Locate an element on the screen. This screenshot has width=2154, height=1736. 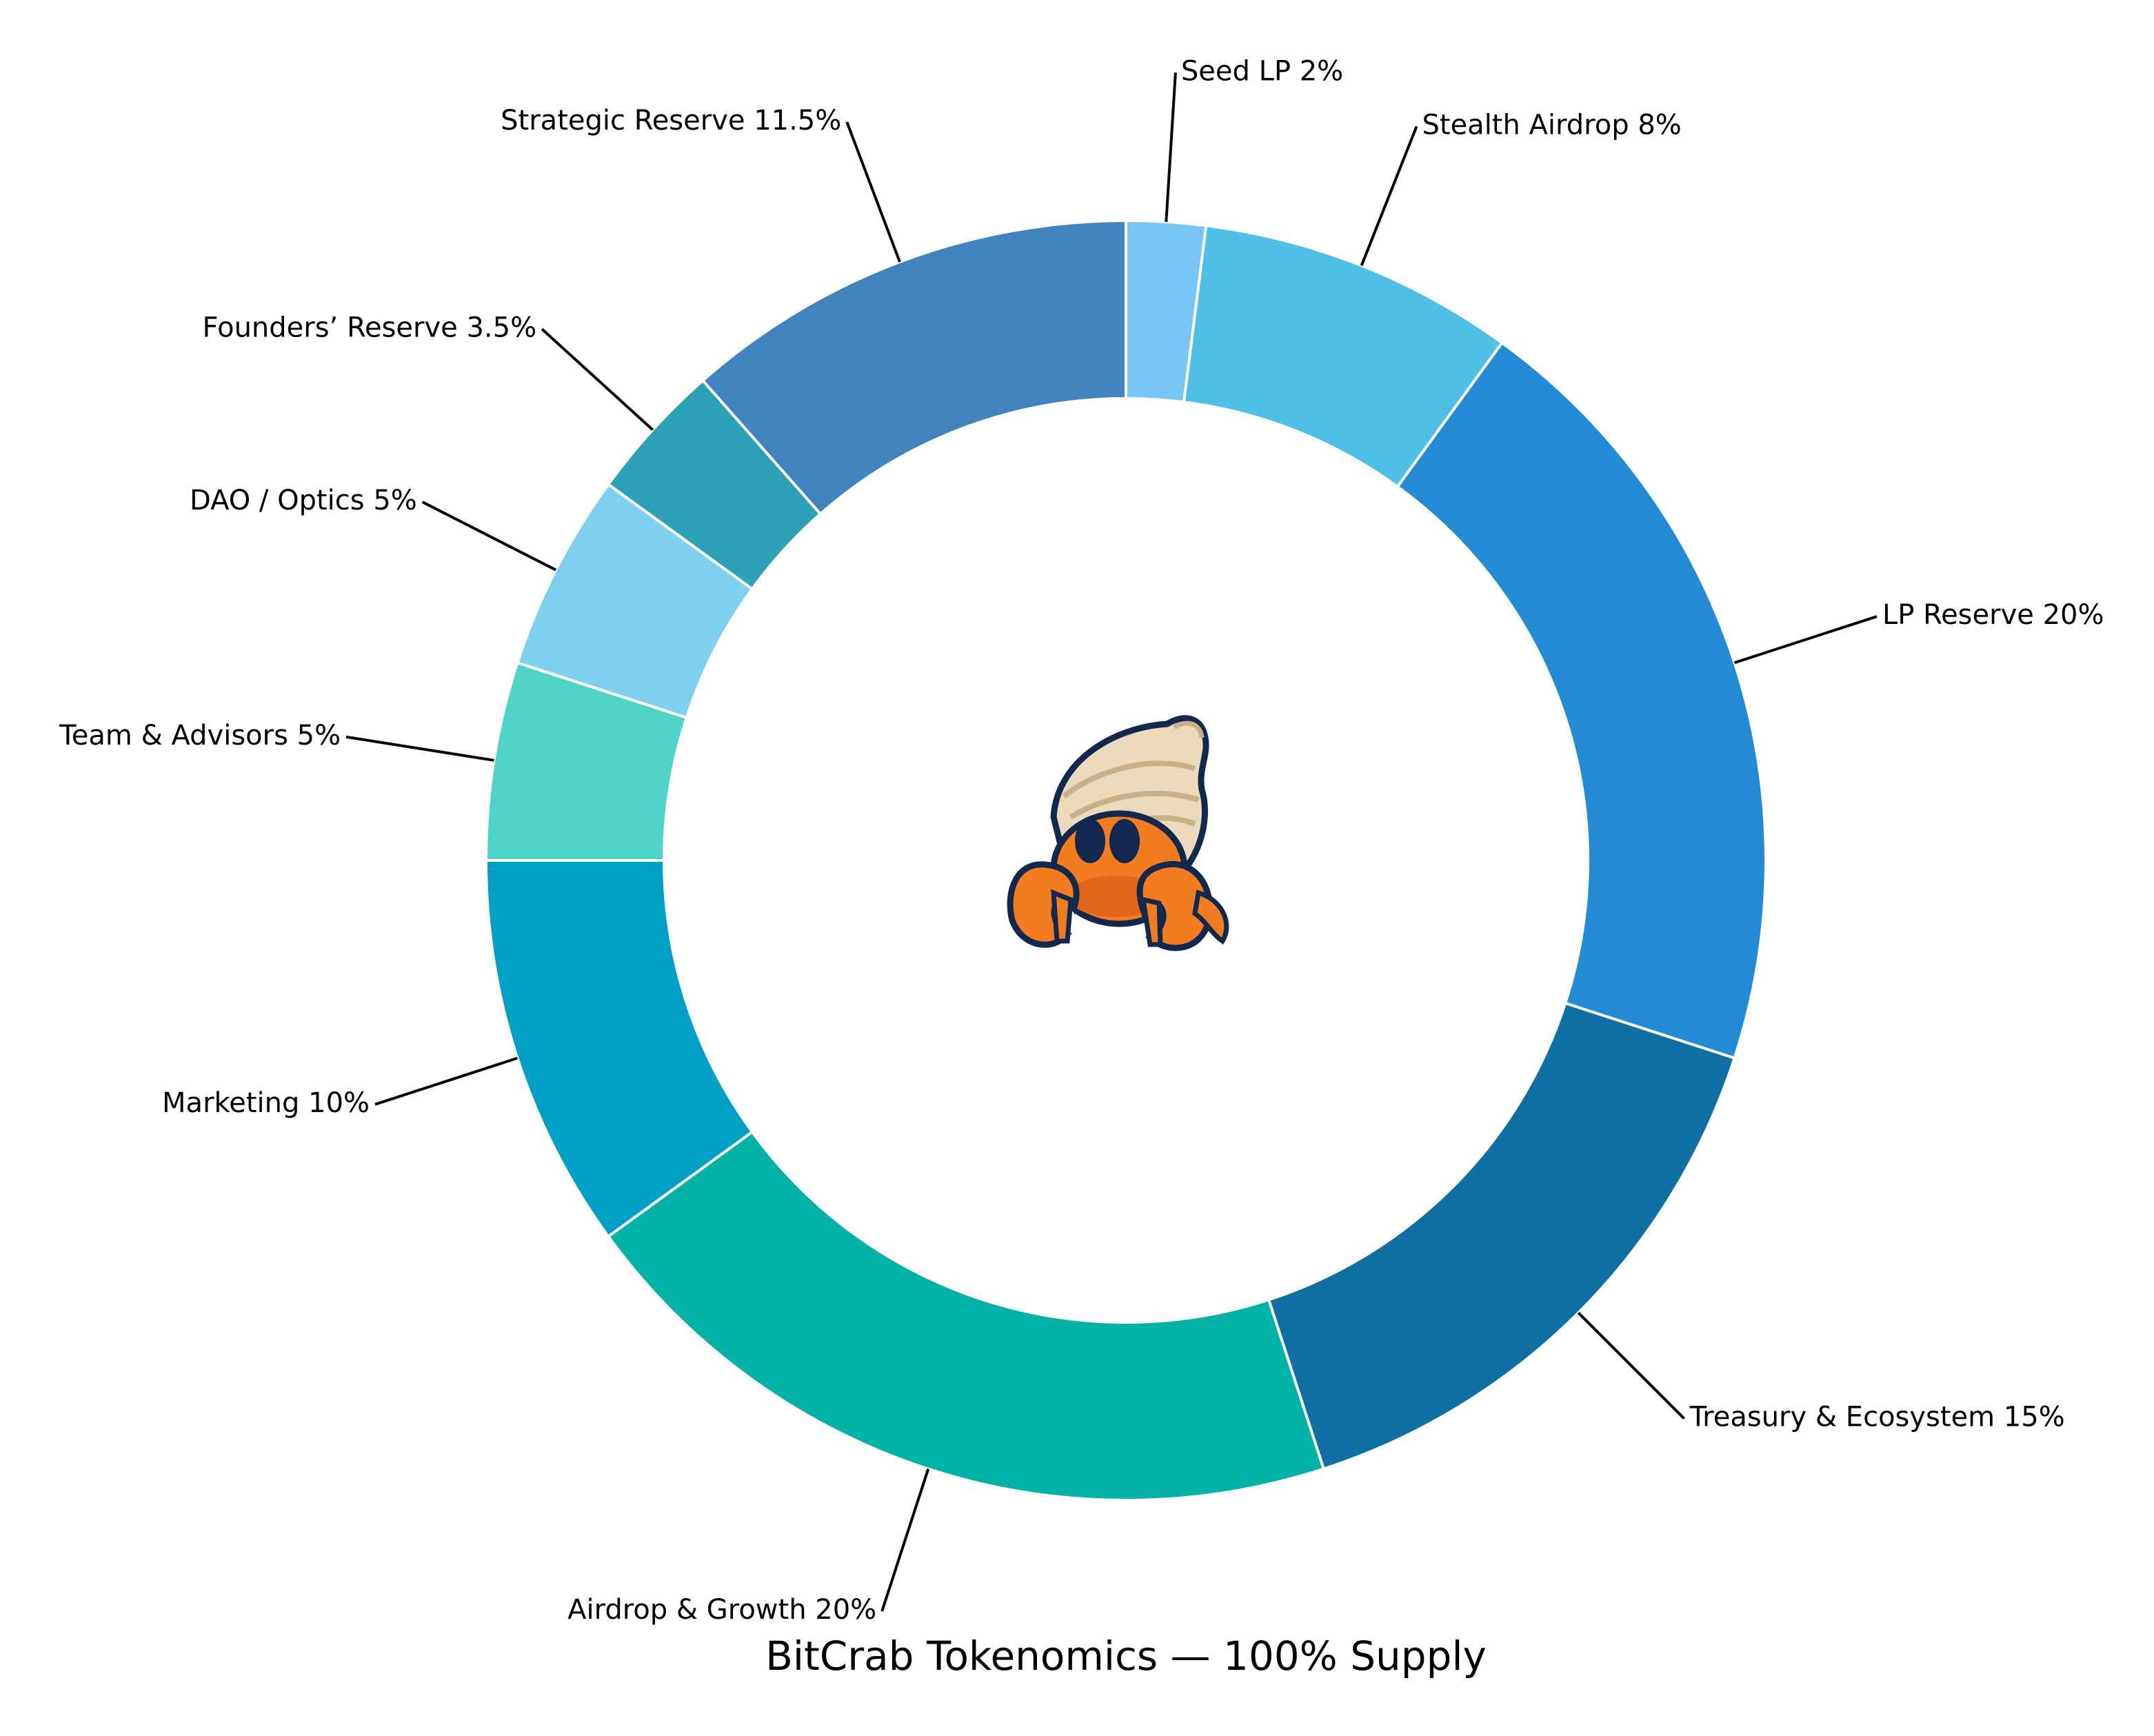
label-stealth-airdrop: Stealth Airdrop 8% is located at coordinates (1552, 125).